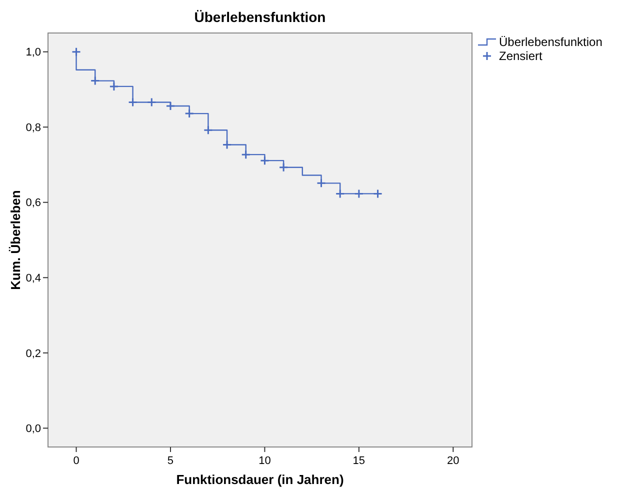  Describe the element at coordinates (264, 461) in the screenshot. I see `x-tick-label: 10` at that location.